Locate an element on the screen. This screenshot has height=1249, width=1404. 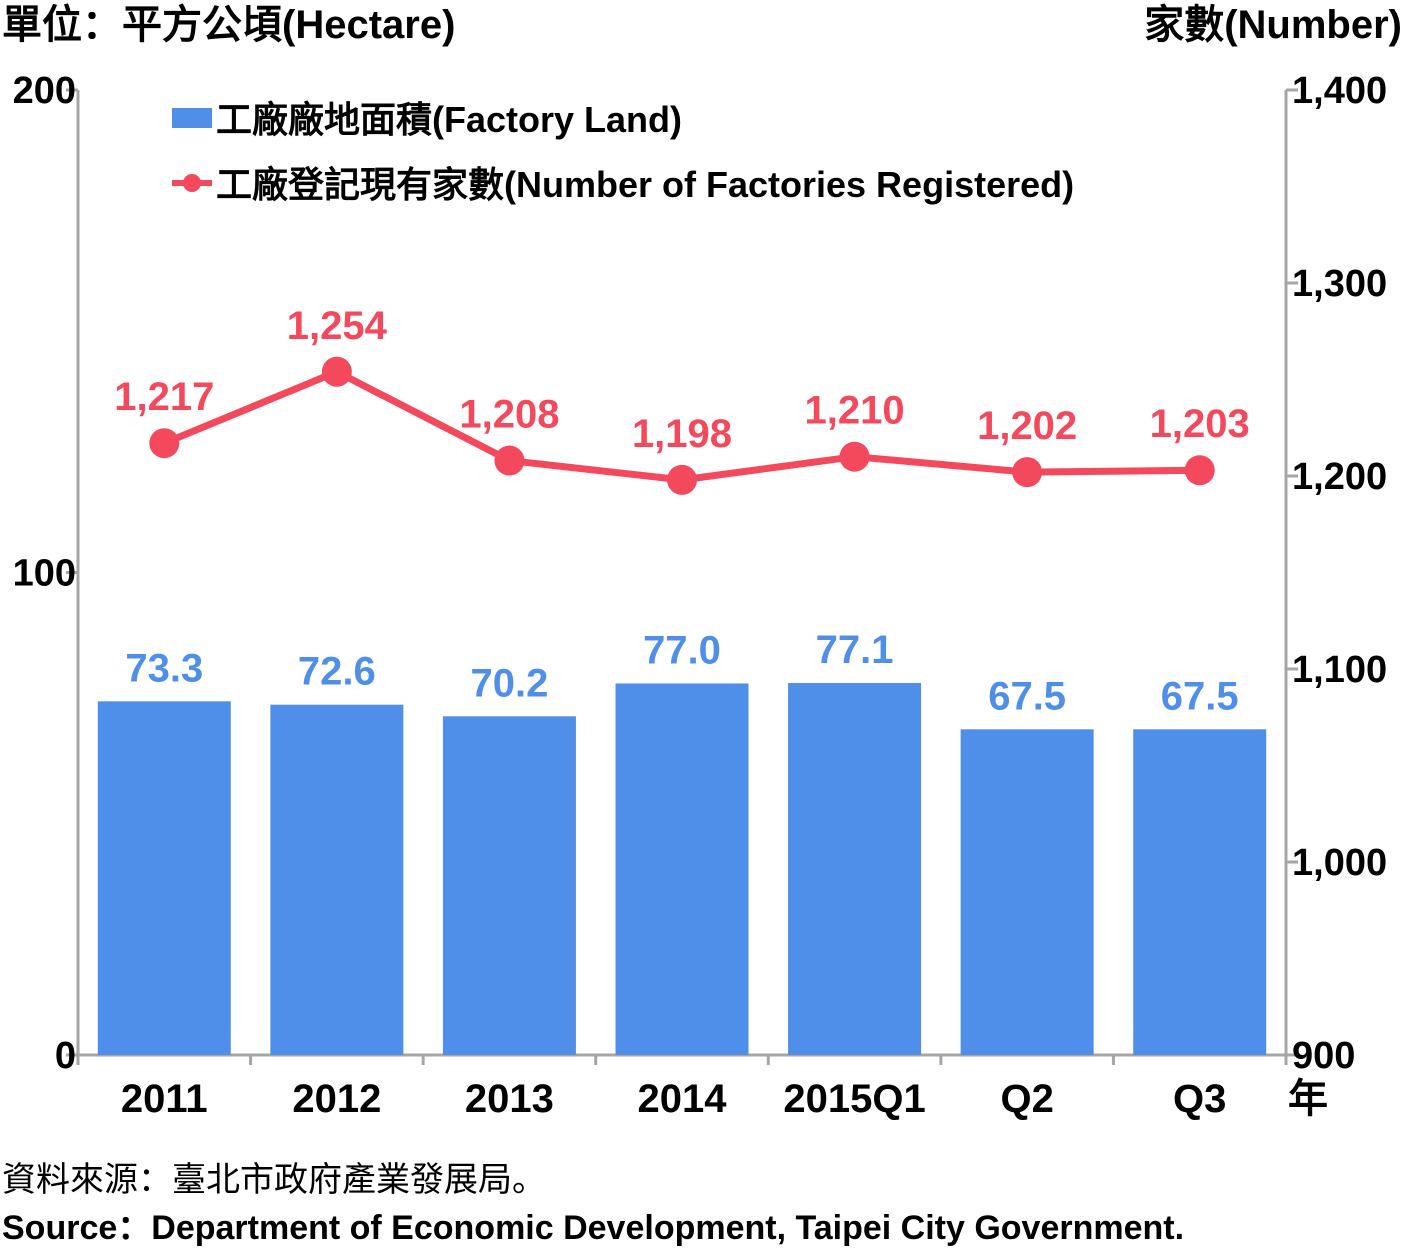
line-value-label: 1,254 is located at coordinates (337, 326).